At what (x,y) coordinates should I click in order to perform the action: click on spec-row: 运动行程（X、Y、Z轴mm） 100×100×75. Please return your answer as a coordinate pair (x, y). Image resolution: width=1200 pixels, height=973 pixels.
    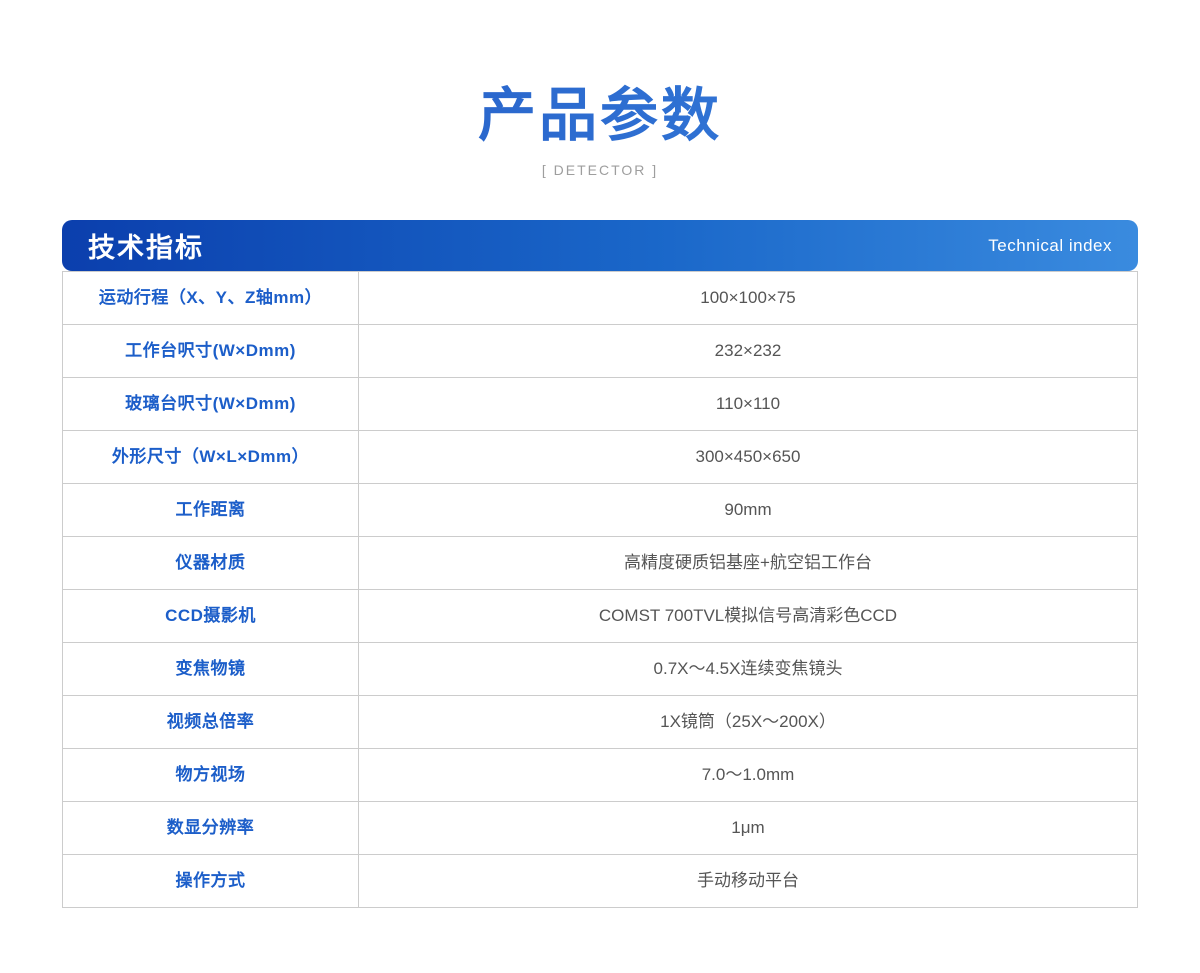
    Looking at the image, I should click on (600, 298).